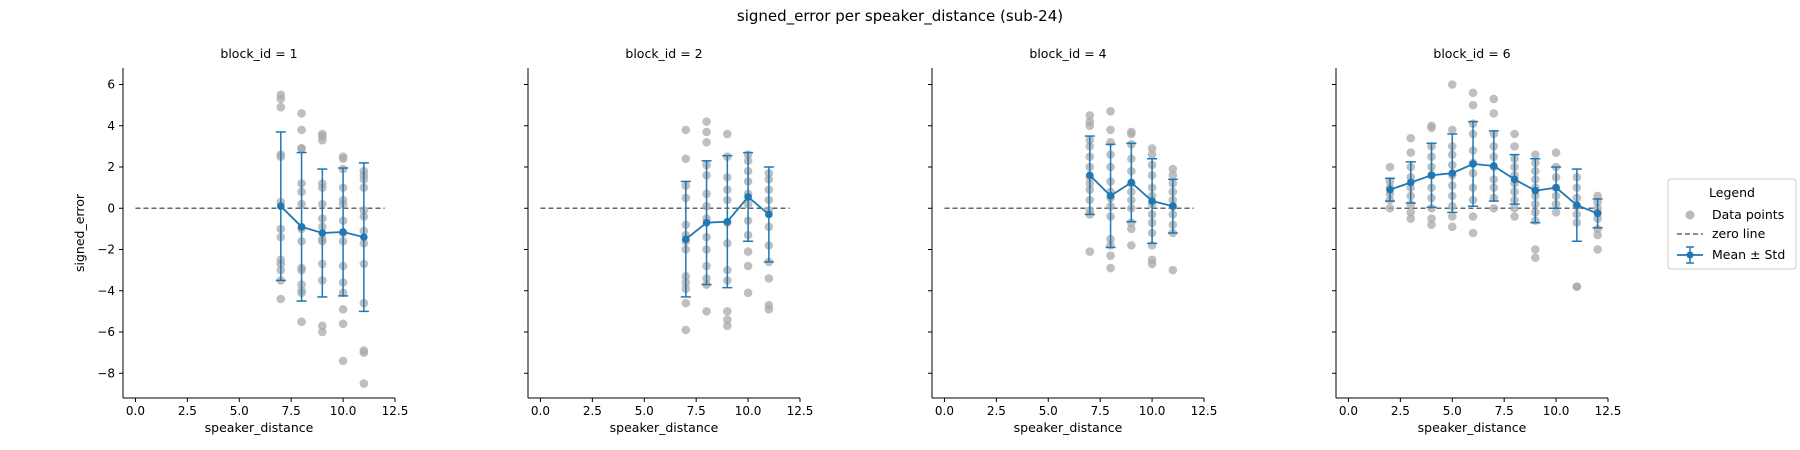 The image size is (1800, 450). Describe the element at coordinates (111, 208) in the screenshot. I see `y-tick-label: 0` at that location.